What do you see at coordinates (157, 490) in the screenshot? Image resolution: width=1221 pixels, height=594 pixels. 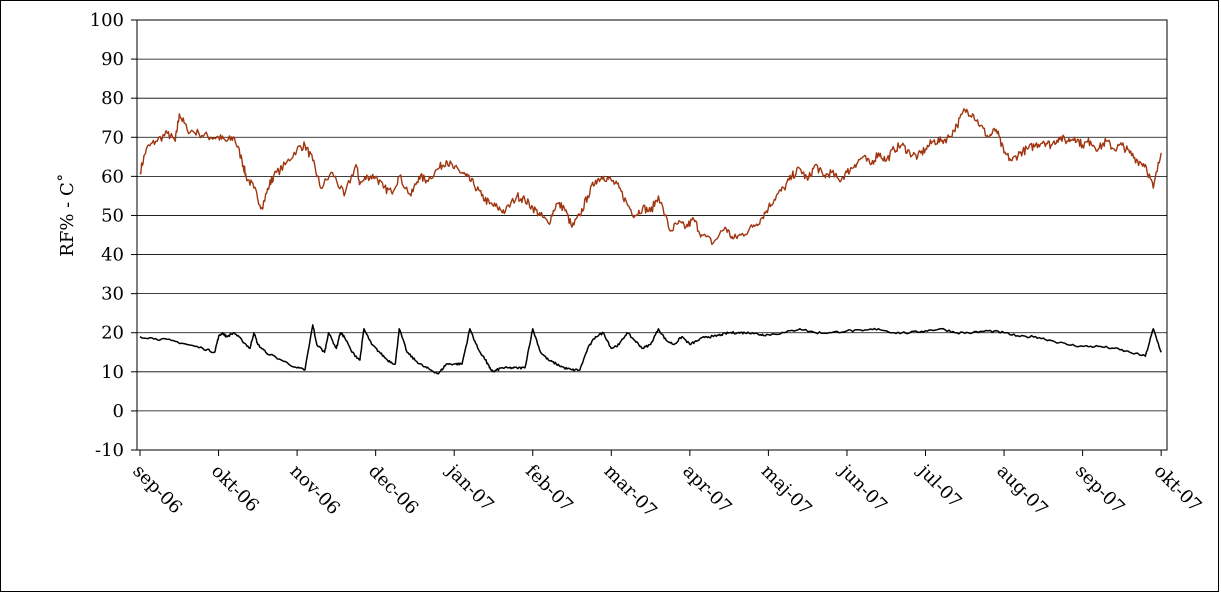 I see `x-tick-label: sep-06` at bounding box center [157, 490].